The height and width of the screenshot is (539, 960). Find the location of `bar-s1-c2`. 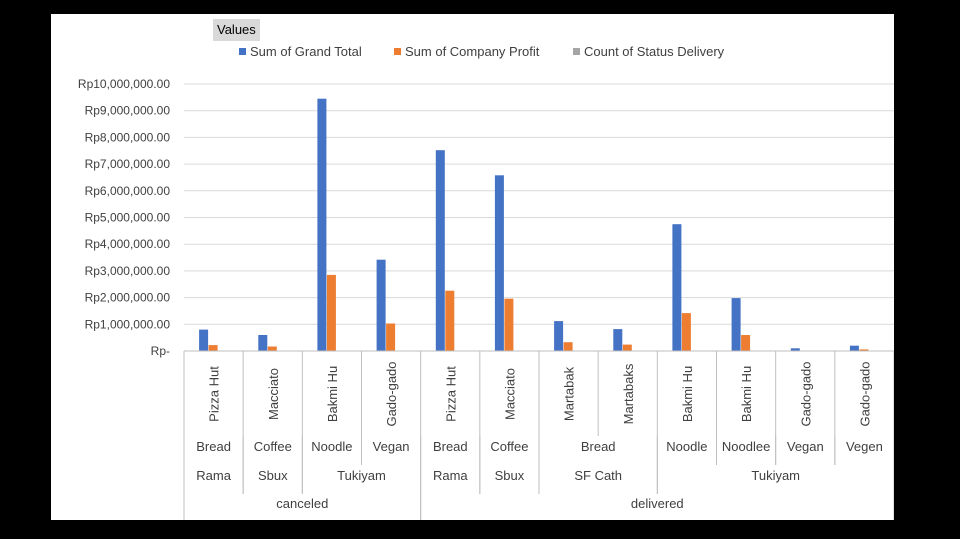

bar-s1-c2 is located at coordinates (331, 312).